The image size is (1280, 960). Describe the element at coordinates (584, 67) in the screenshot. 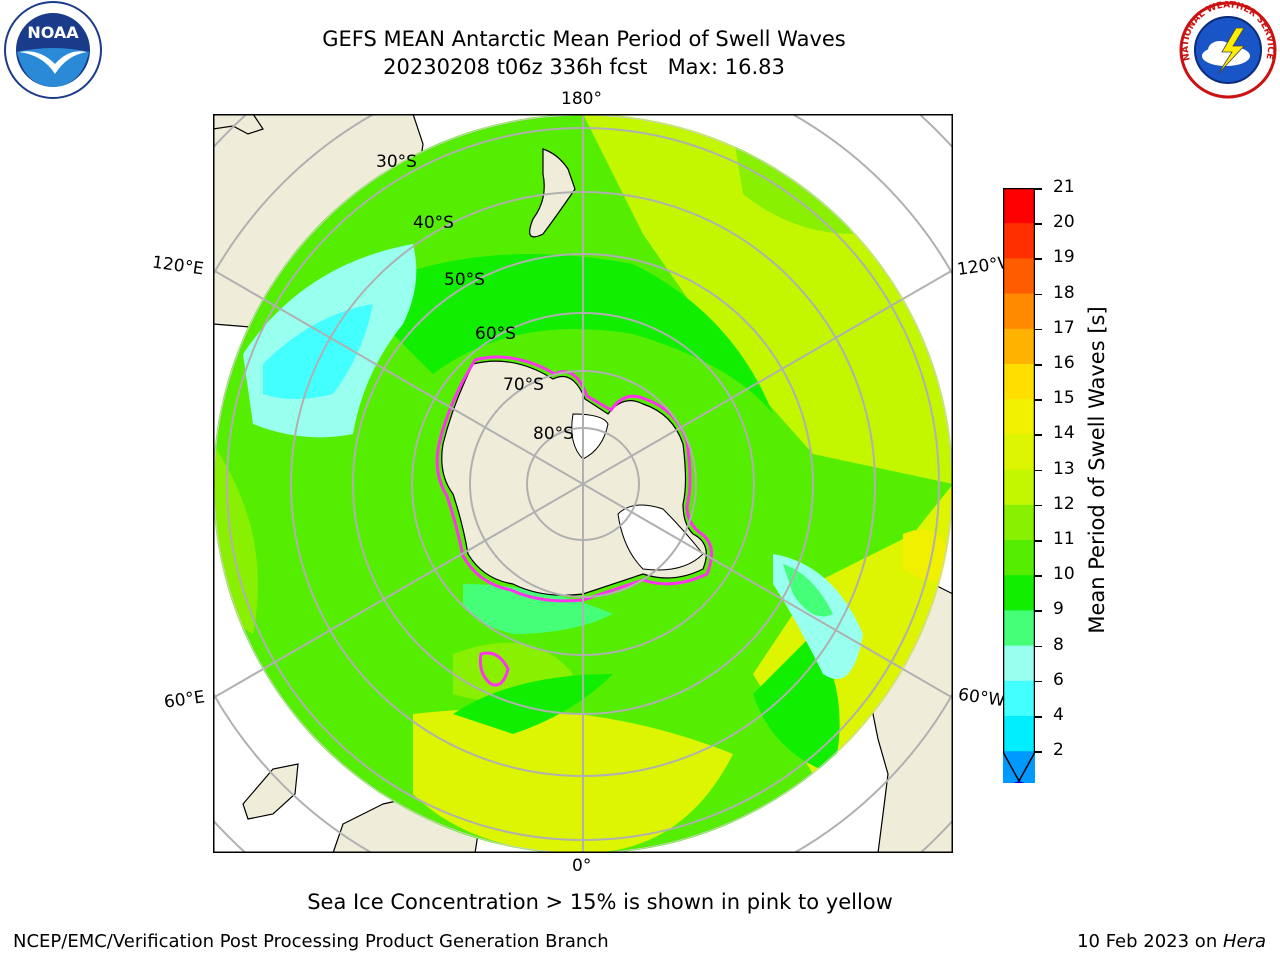

I see `chart-subtitle: 20230208 t06z 336h fcst Max: 16.83` at that location.